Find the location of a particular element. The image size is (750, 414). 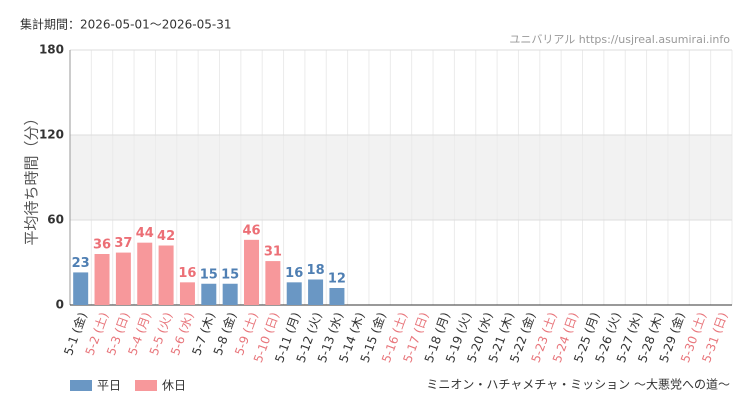

y-tick-label: 0 is located at coordinates (60, 305).